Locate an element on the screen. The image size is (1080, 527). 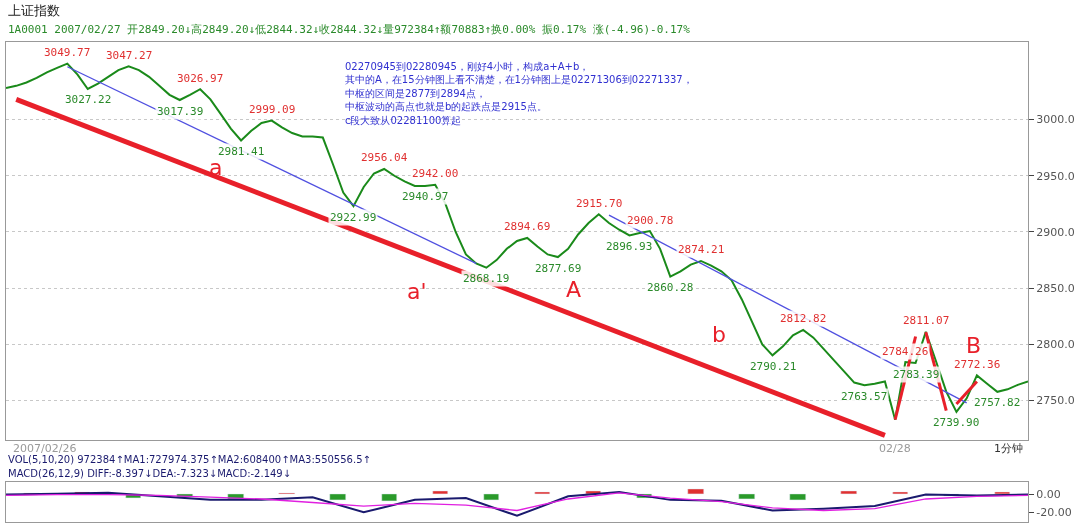
annotation: 2860.28 is located at coordinates (670, 287).